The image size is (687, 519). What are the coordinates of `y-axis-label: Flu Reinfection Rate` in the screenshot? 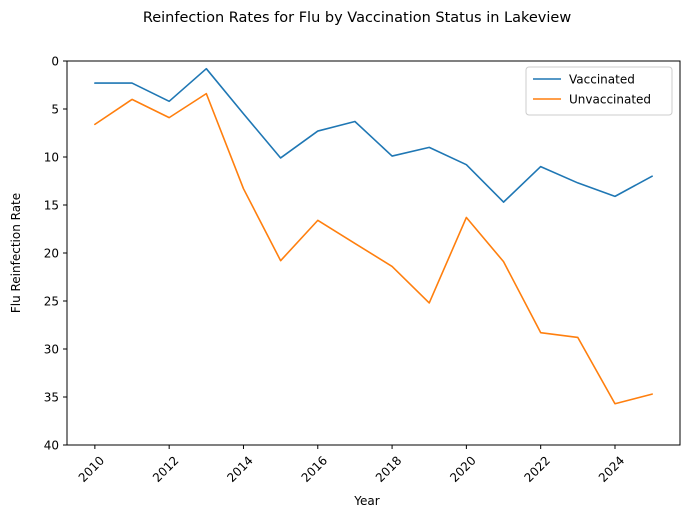 It's located at (16, 253).